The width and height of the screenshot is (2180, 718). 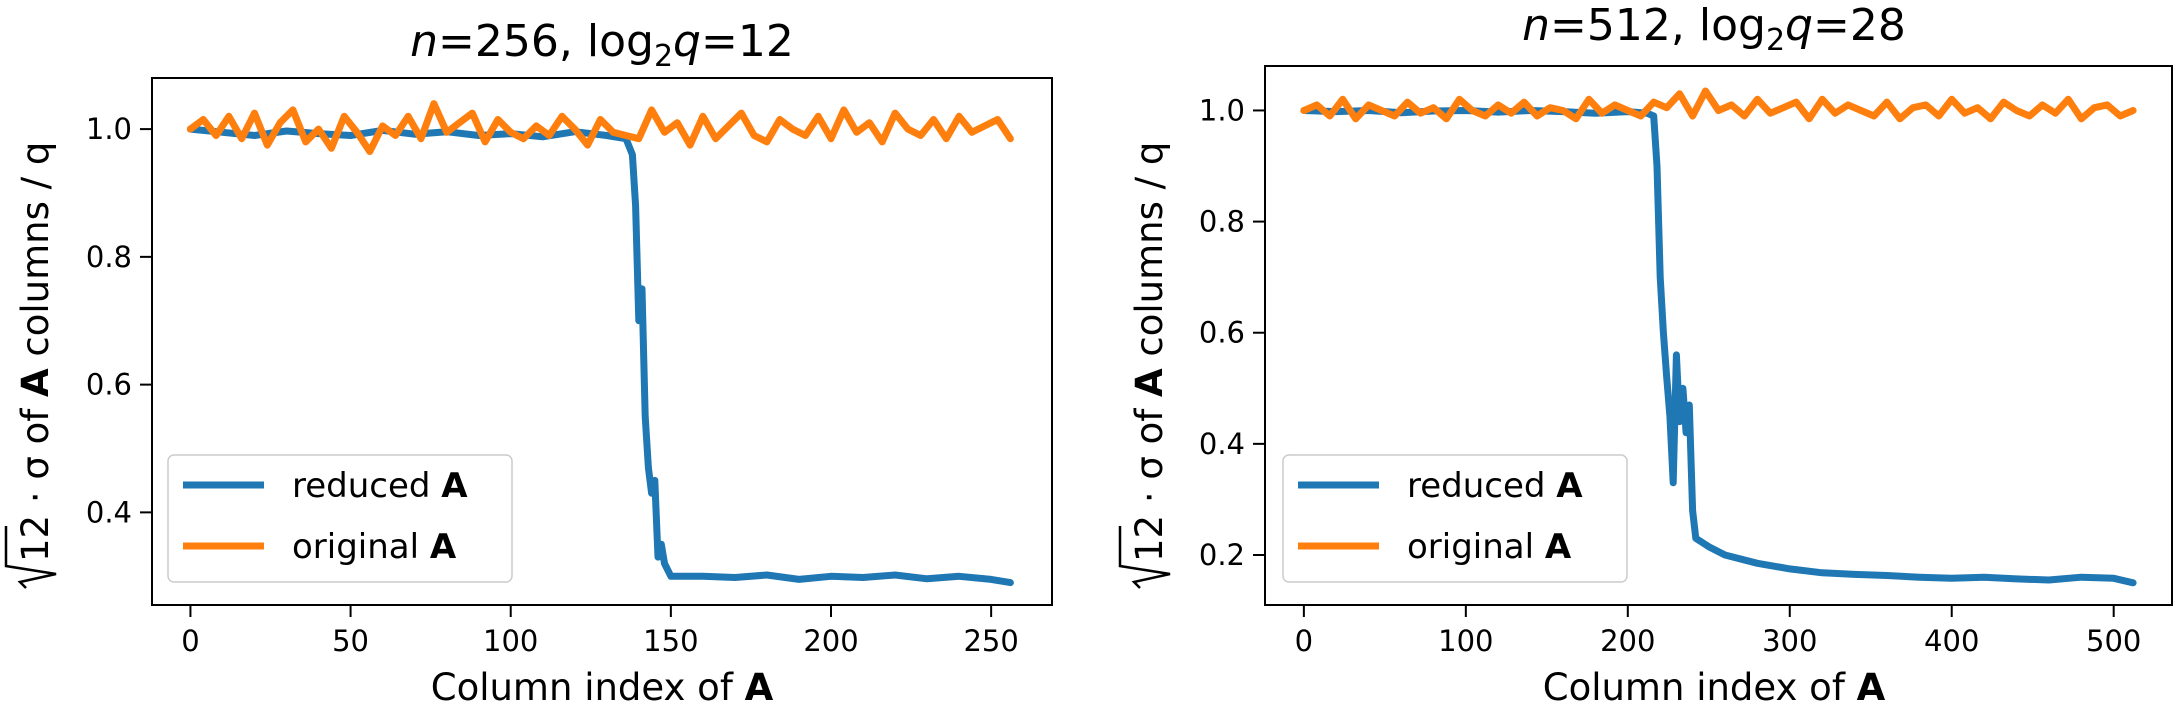 I want to click on left-x-tick-label: 0, so click(x=190, y=641).